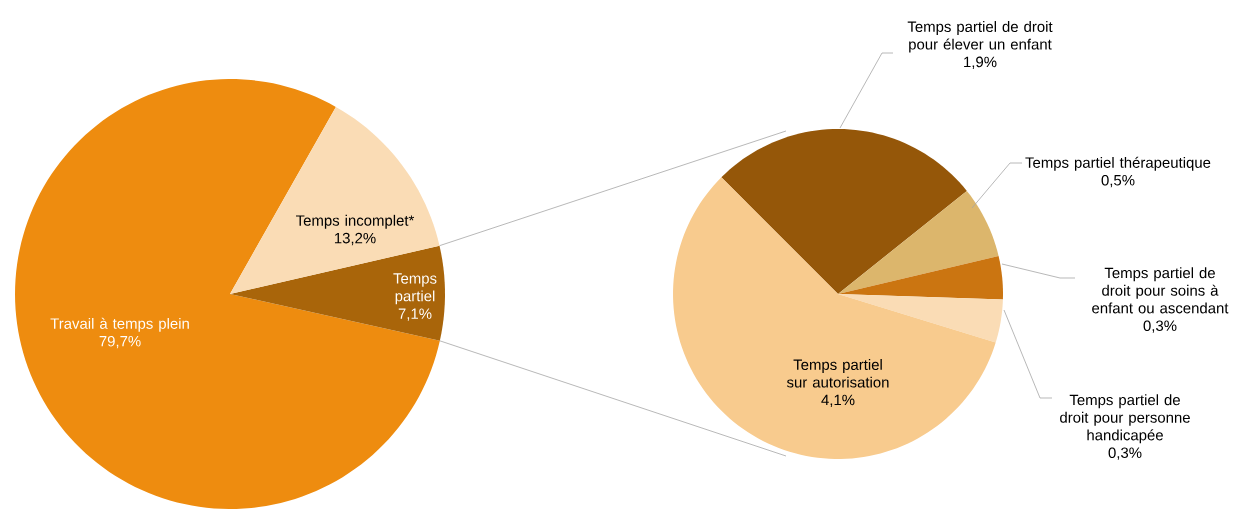  What do you see at coordinates (355, 221) in the screenshot?
I see `slice-label: Temps incomplet*` at bounding box center [355, 221].